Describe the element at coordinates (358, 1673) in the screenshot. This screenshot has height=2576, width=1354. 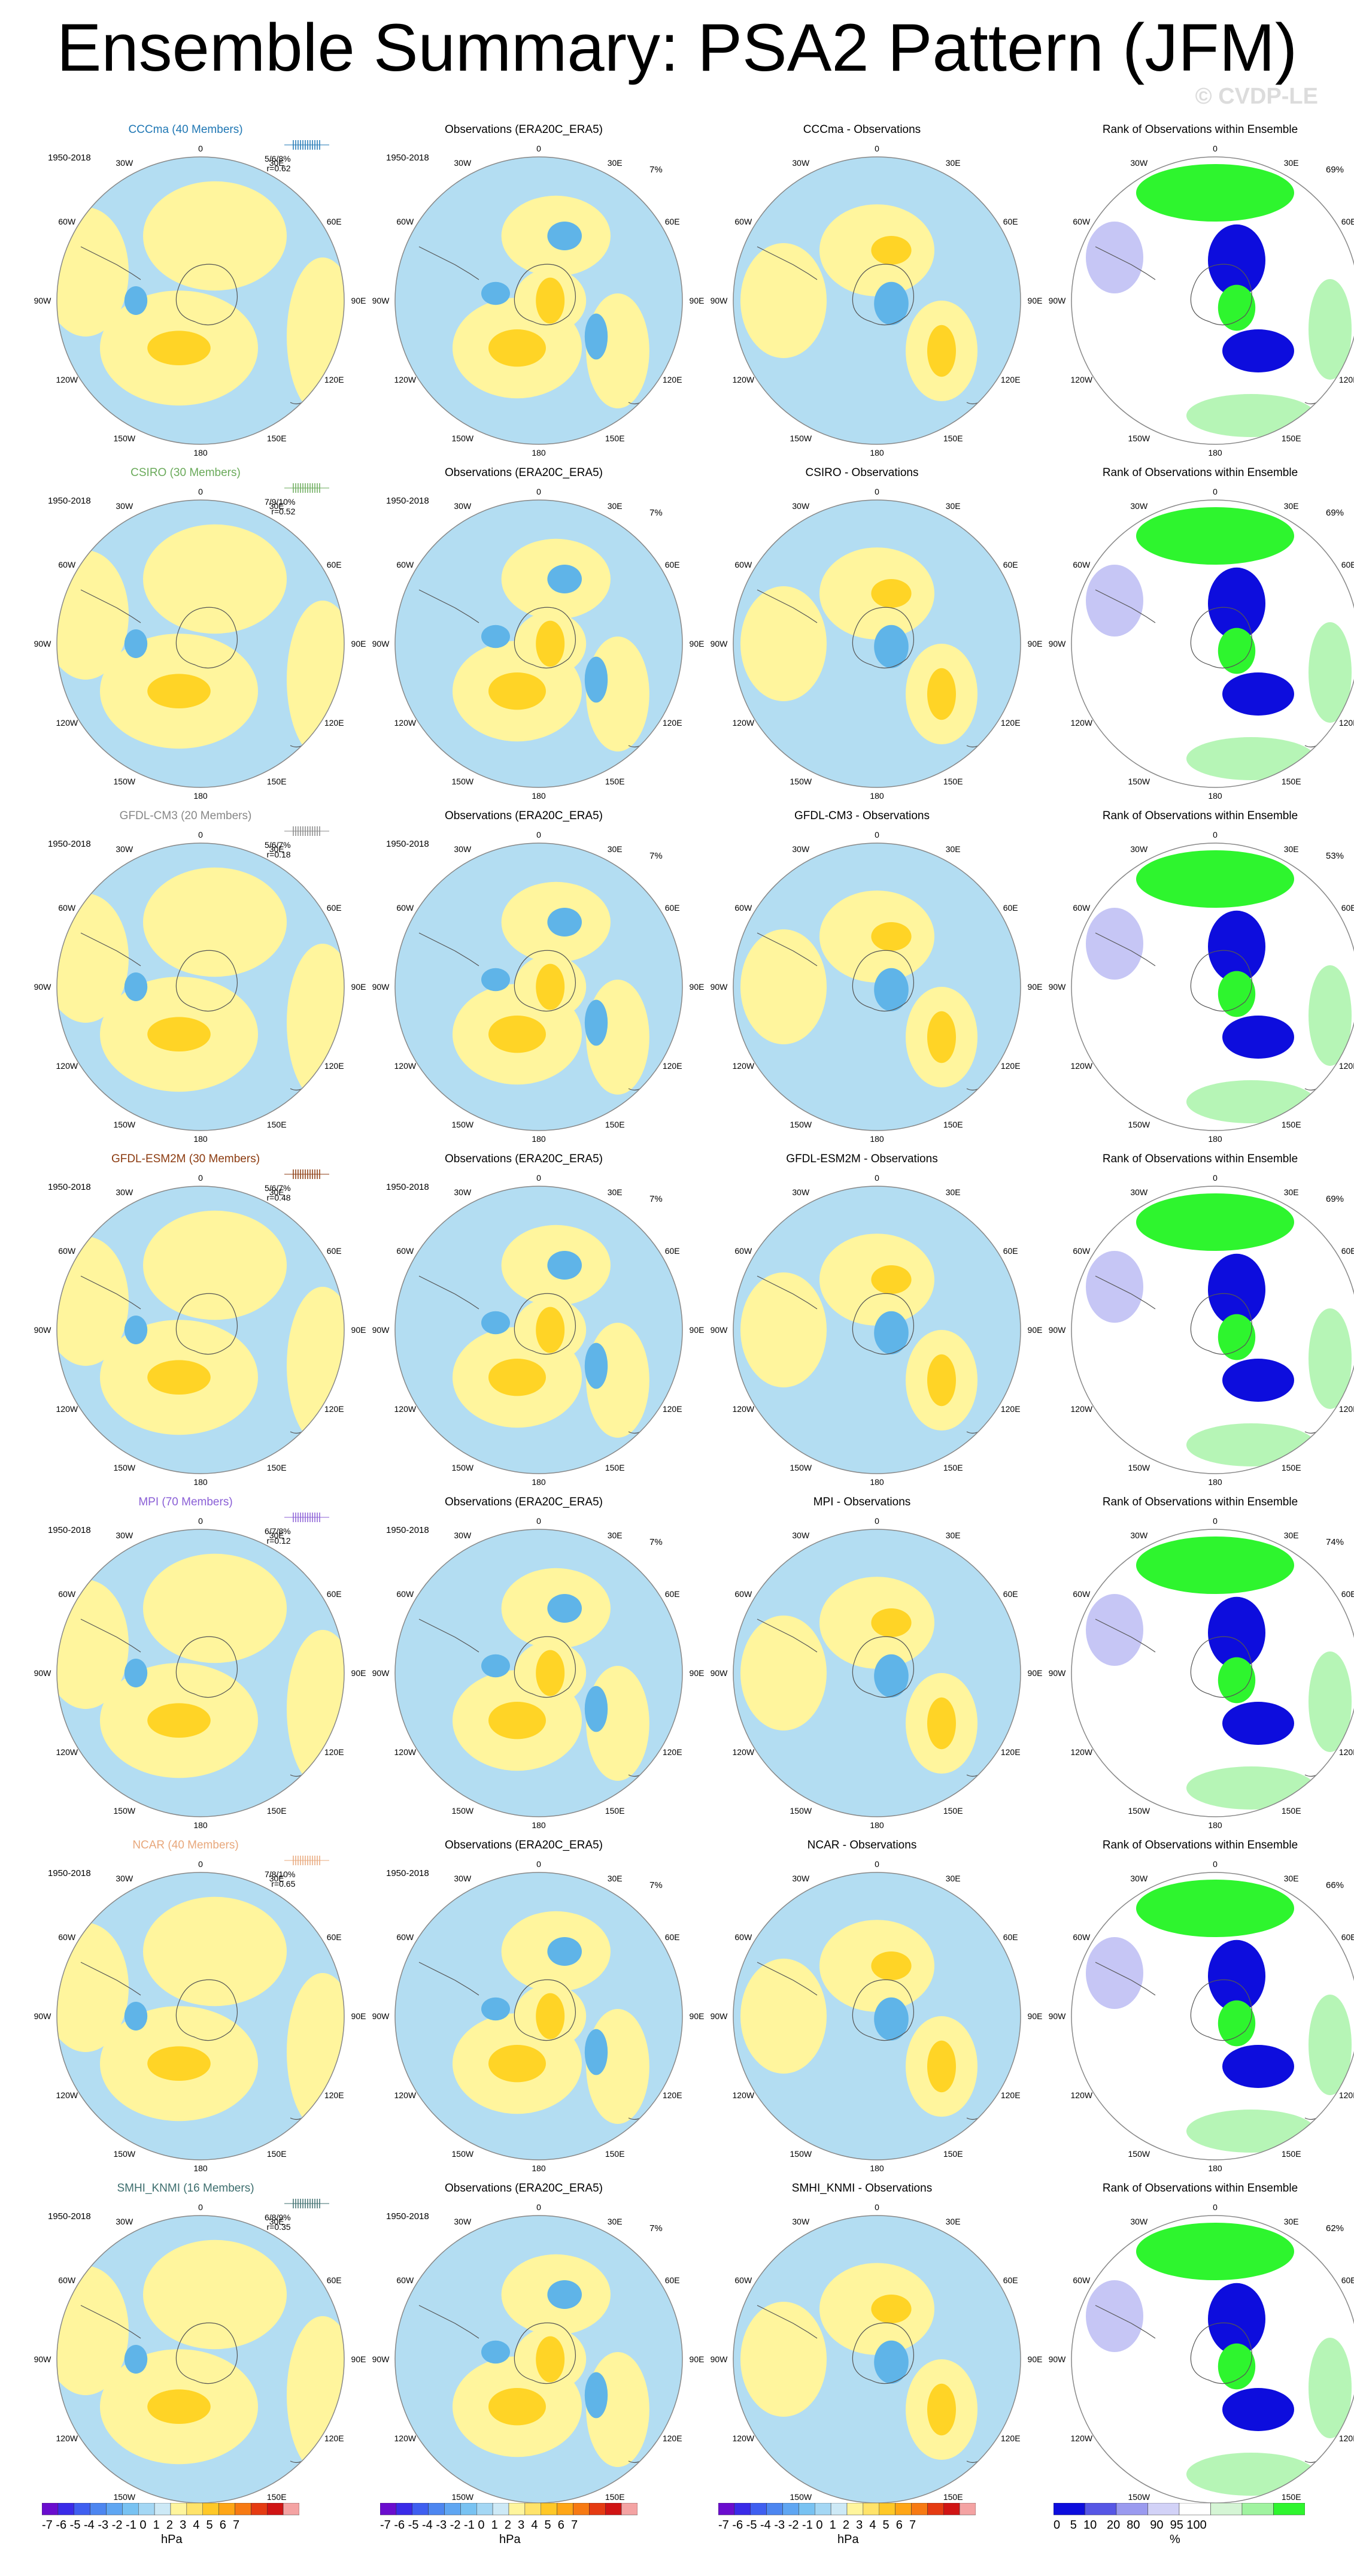
I see `longitude-label: 90E` at that location.